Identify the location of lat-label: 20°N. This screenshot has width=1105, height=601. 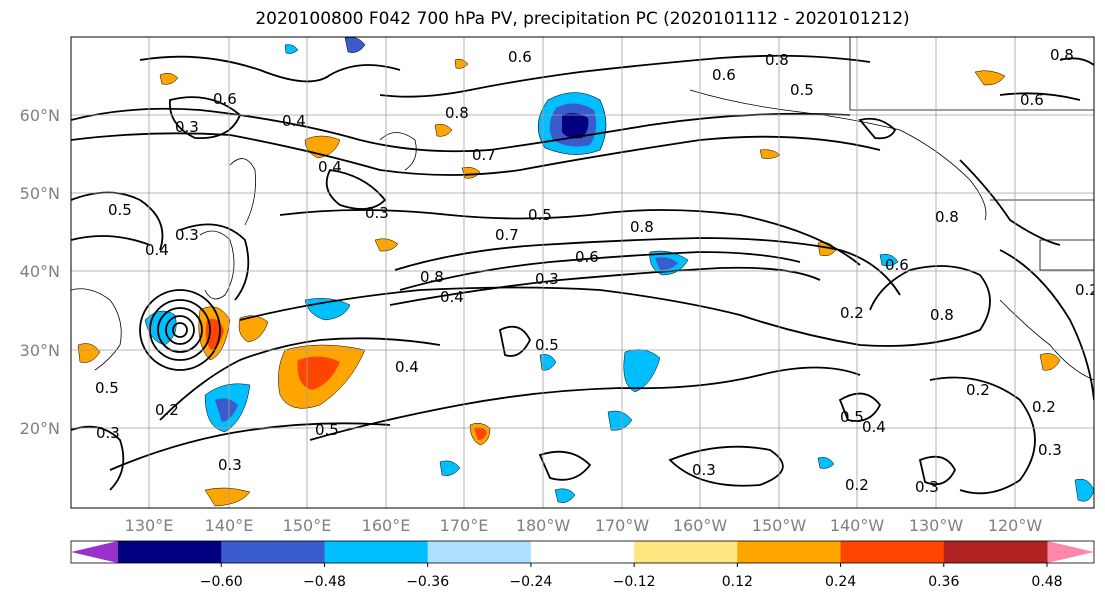
(40, 428).